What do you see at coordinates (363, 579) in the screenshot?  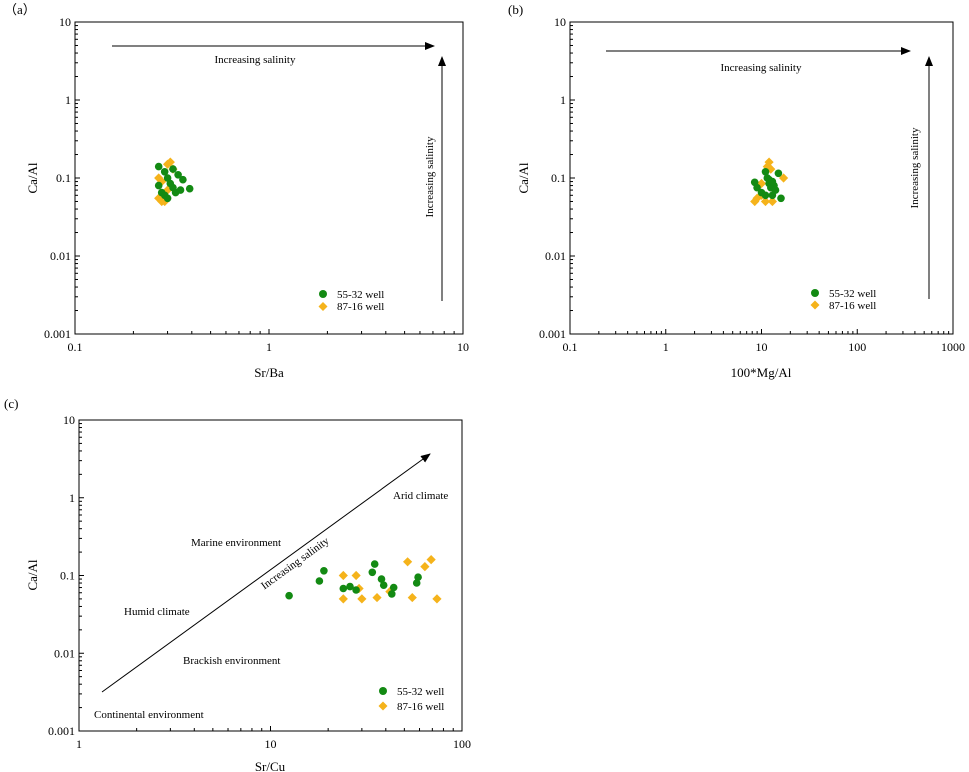 I see `points-group-c` at bounding box center [363, 579].